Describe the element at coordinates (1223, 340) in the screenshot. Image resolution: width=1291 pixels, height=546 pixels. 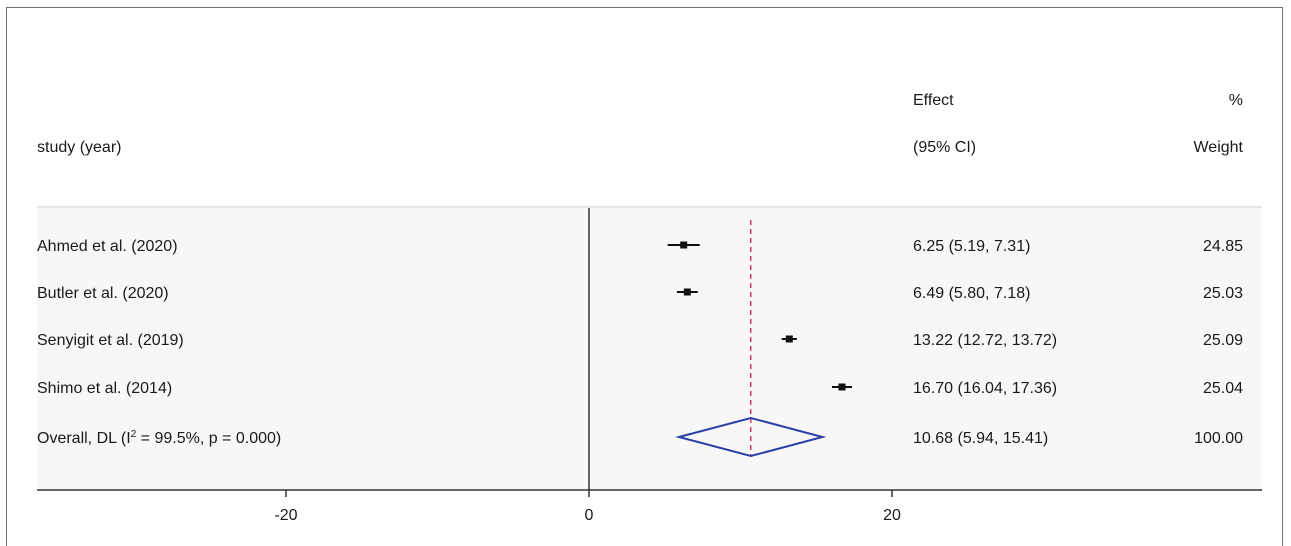
I see `study-weight-text: 25.09` at that location.